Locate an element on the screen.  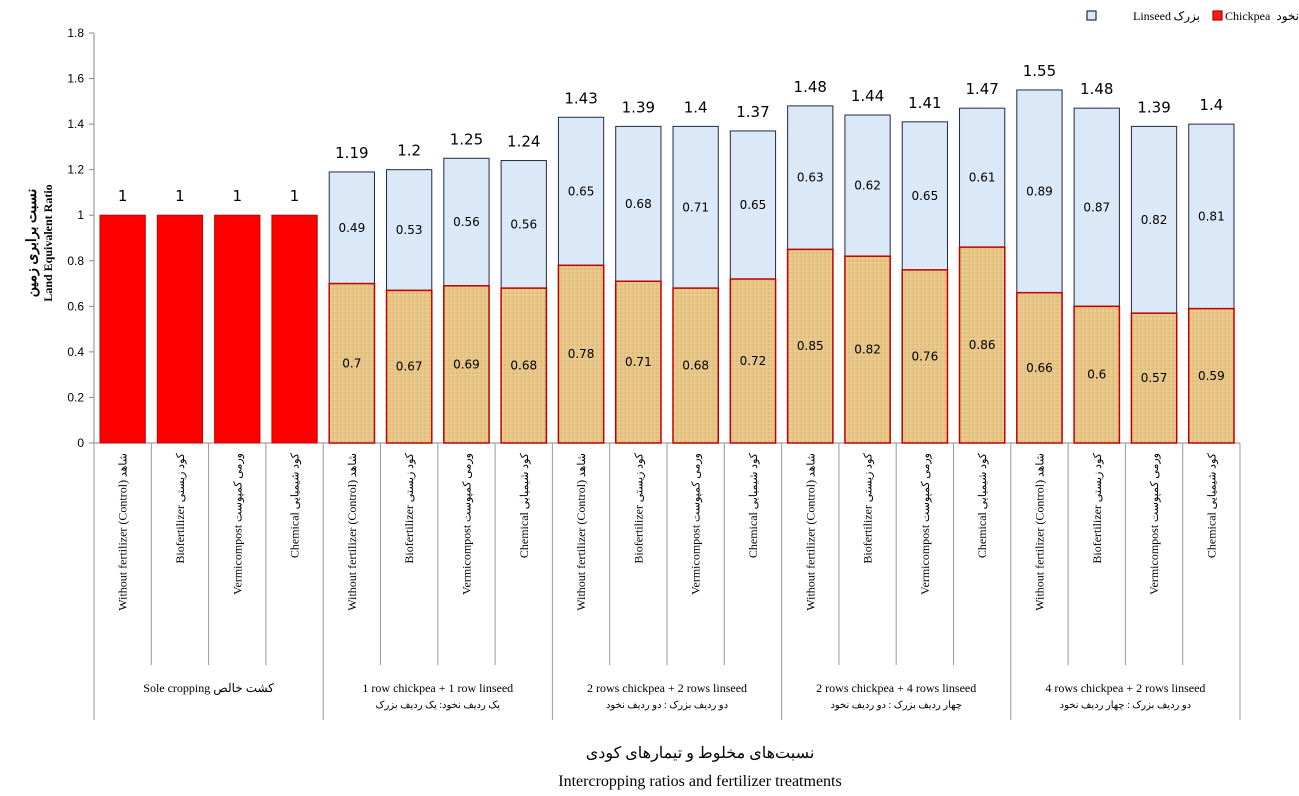
linseed-value-label: 0.56 is located at coordinates (523, 224).